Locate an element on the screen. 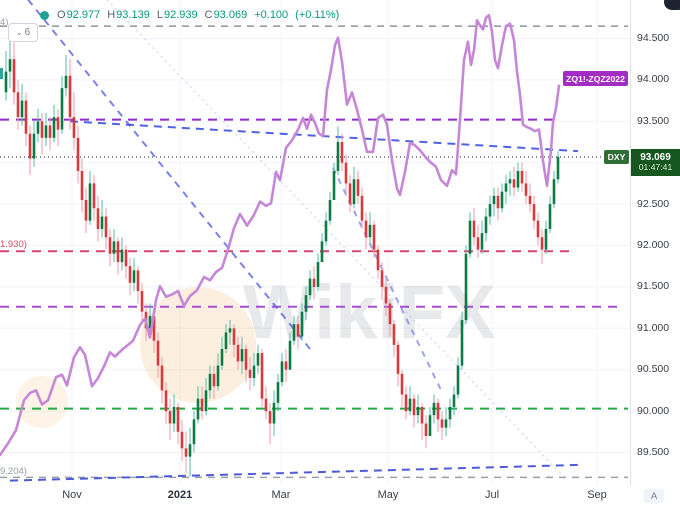  overlay-price-label: ZQ1!-ZQZ2022 is located at coordinates (595, 78).